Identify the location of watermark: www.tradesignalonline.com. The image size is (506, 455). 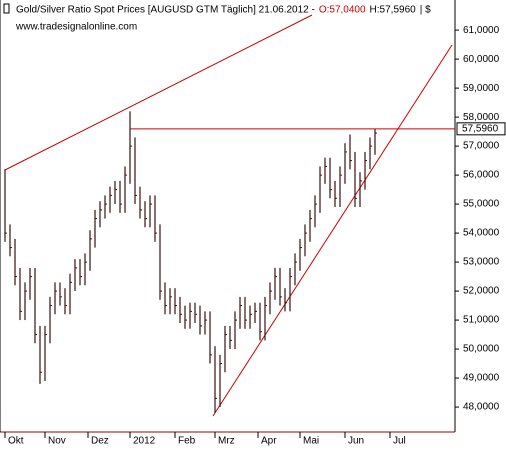
(76, 27).